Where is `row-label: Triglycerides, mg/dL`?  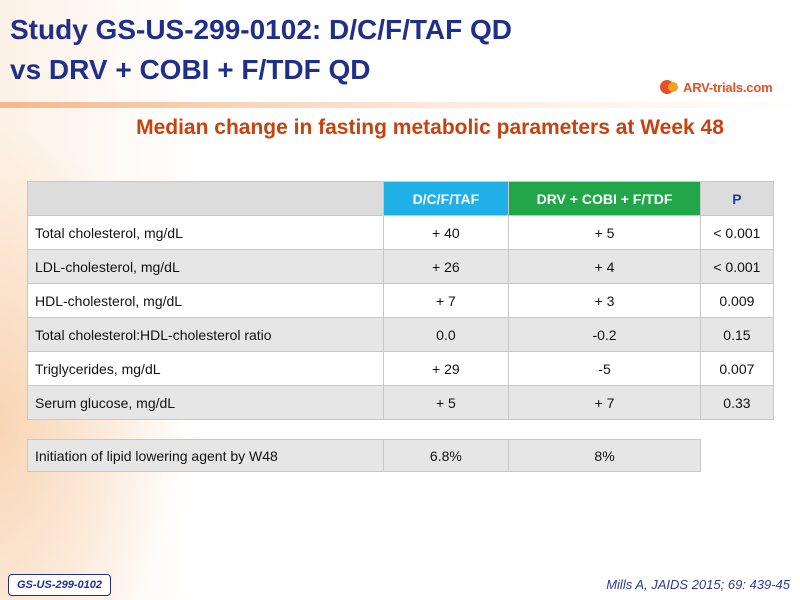 row-label: Triglycerides, mg/dL is located at coordinates (205, 368).